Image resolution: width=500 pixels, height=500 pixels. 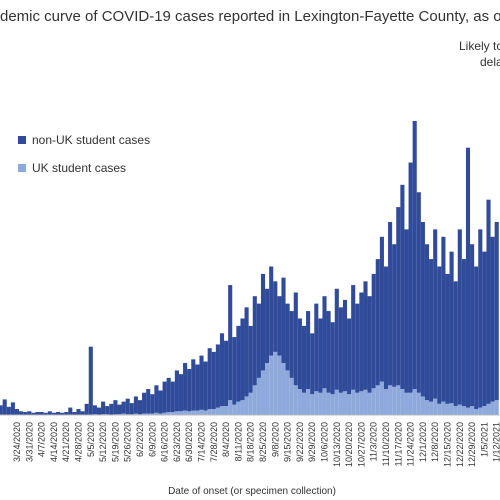 What do you see at coordinates (140, 439) in the screenshot?
I see `x-tick-label: 6/2/2020` at bounding box center [140, 439].